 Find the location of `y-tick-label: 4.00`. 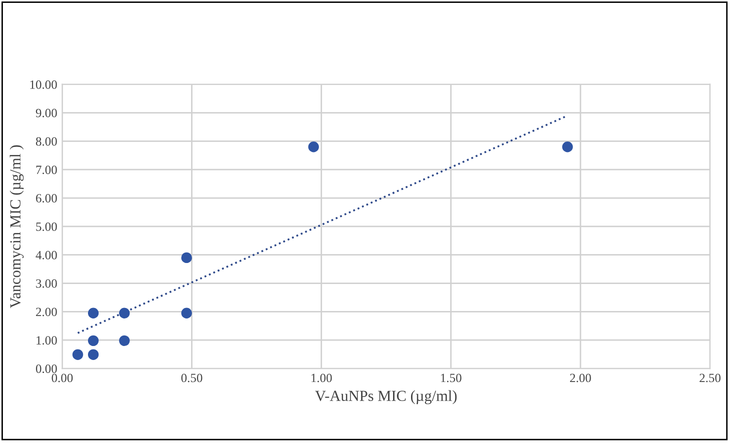

y-tick-label: 4.00 is located at coordinates (46, 255).